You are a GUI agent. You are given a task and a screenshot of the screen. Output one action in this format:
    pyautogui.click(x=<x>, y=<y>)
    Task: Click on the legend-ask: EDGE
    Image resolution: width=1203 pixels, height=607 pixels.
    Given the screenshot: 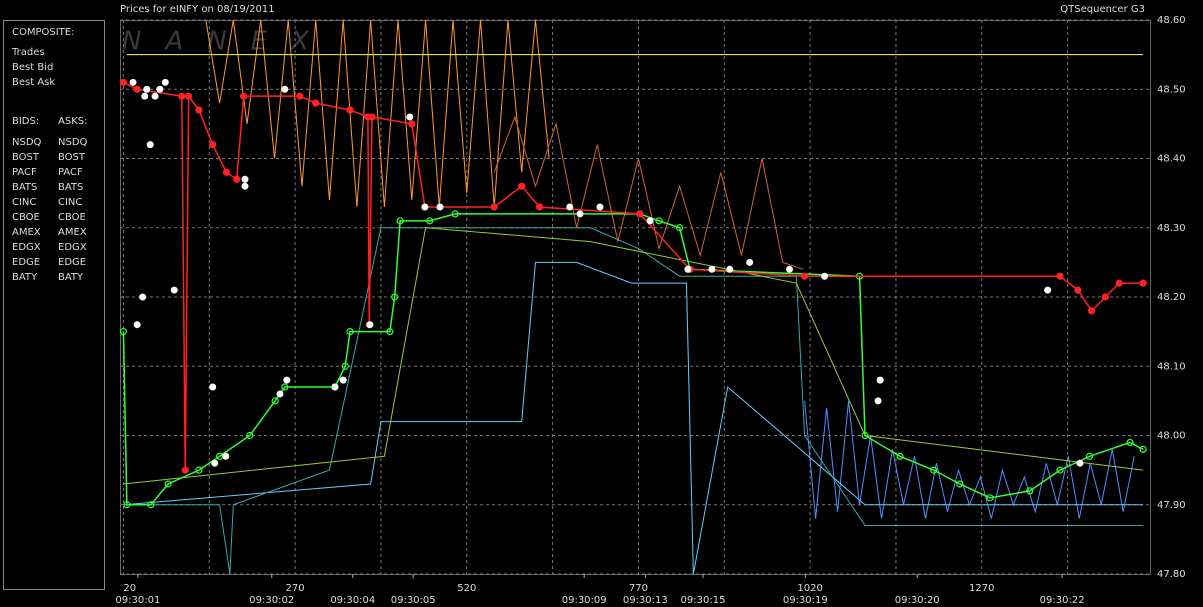 What is the action you would take?
    pyautogui.click(x=72, y=262)
    